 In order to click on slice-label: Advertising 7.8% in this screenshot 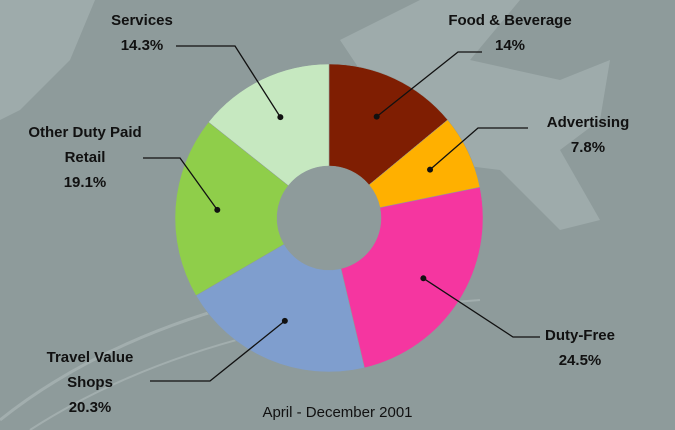, I will do `click(588, 135)`.